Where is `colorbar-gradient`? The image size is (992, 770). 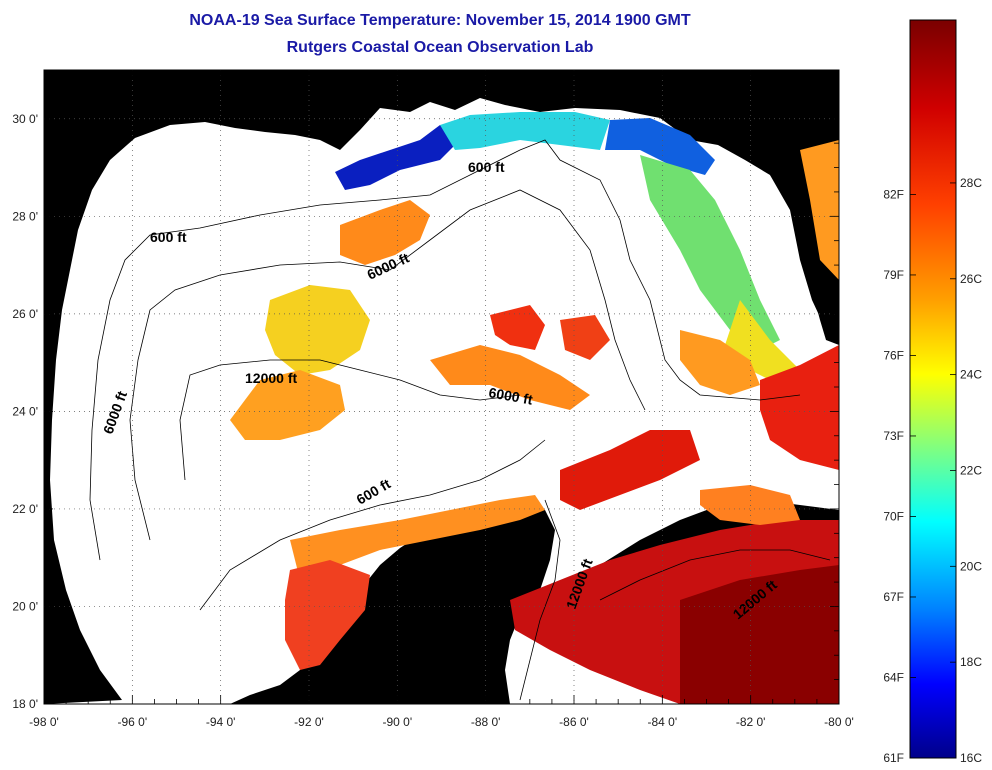 colorbar-gradient is located at coordinates (933, 389).